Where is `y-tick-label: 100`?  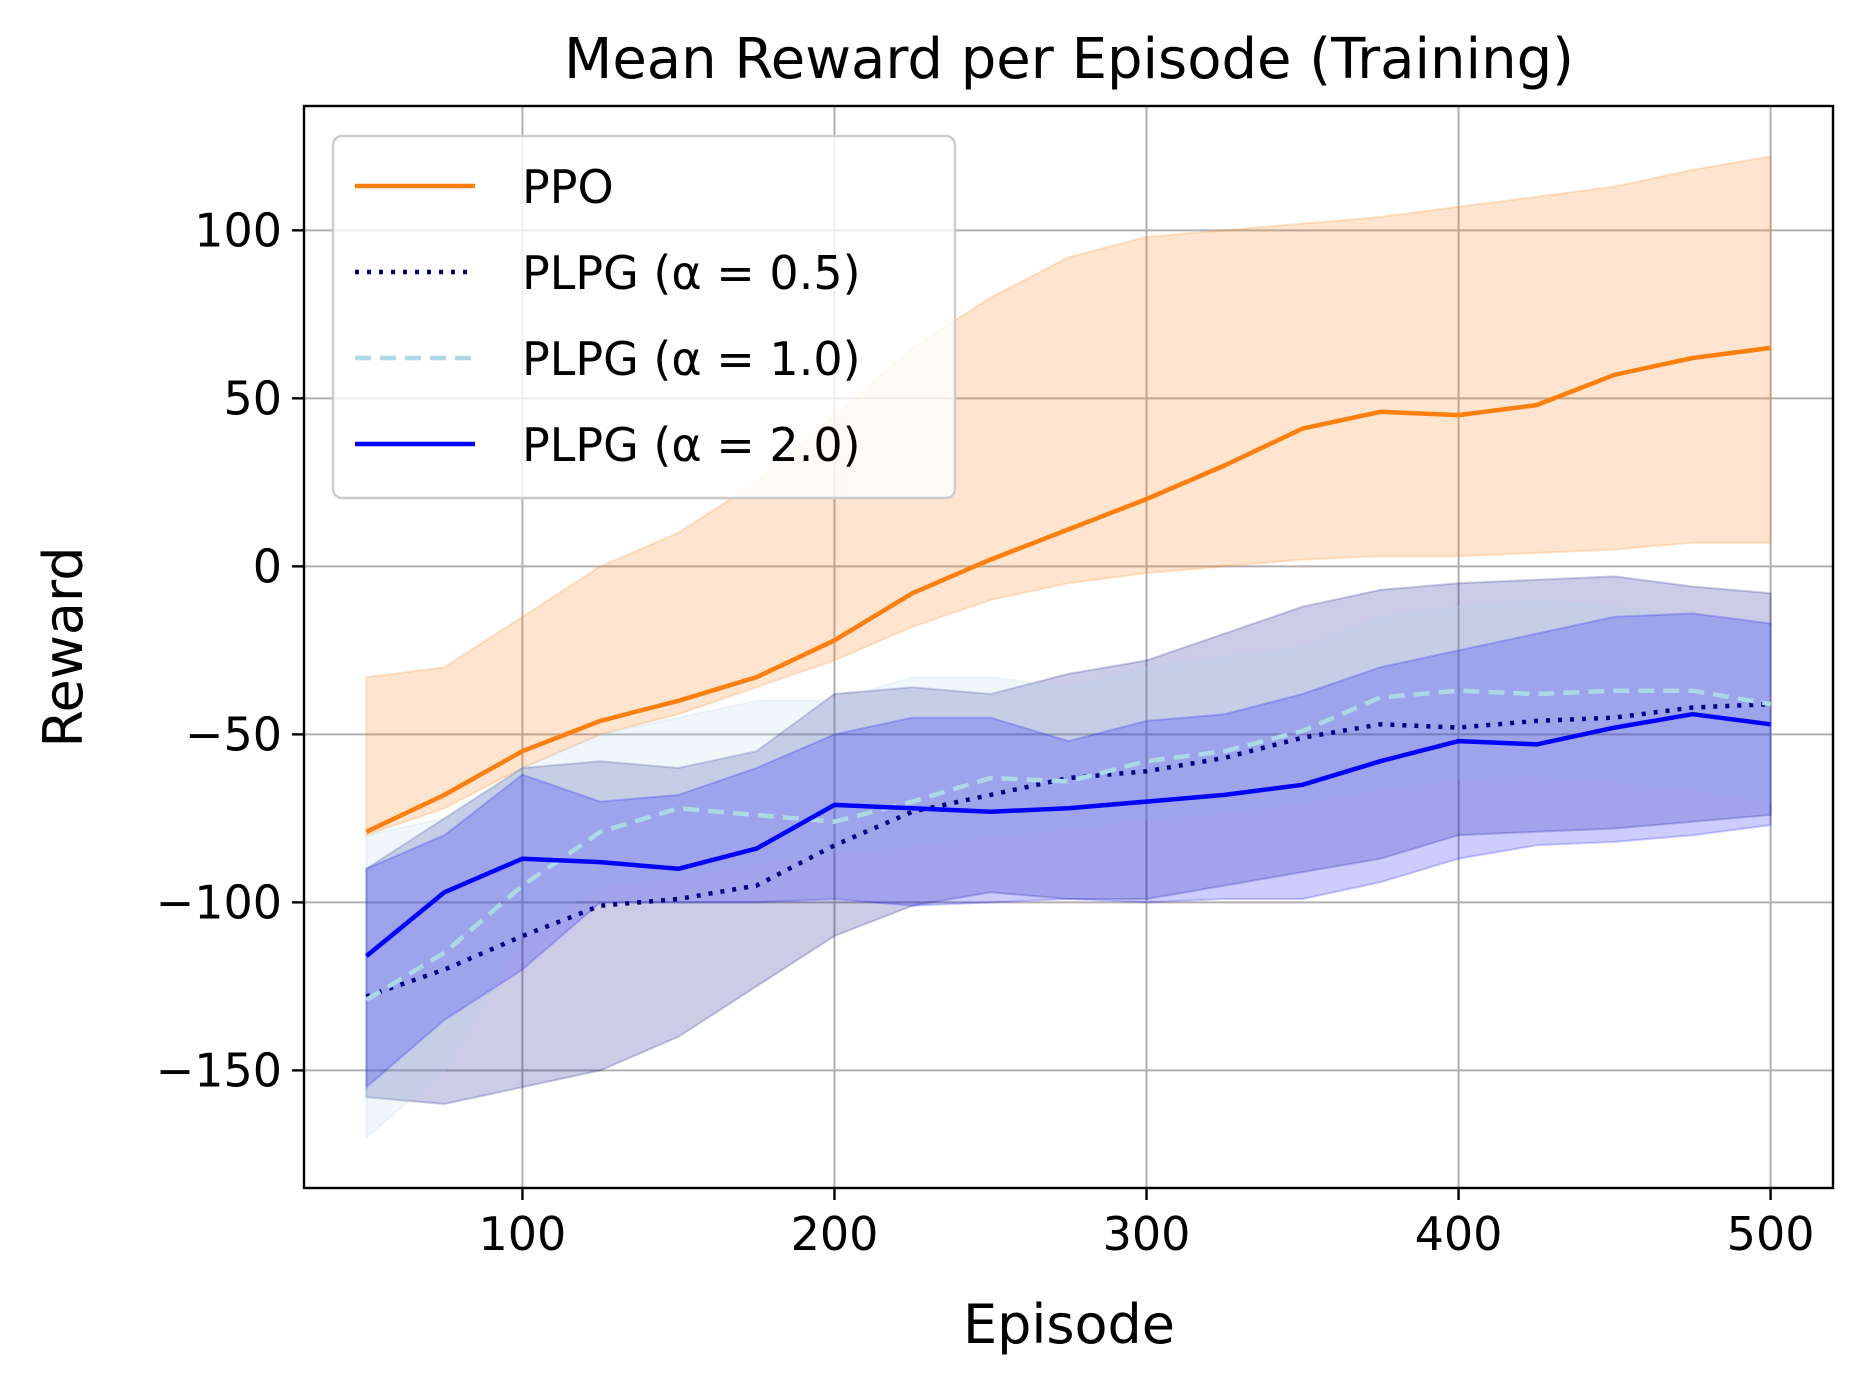
y-tick-label: 100 is located at coordinates (238, 230).